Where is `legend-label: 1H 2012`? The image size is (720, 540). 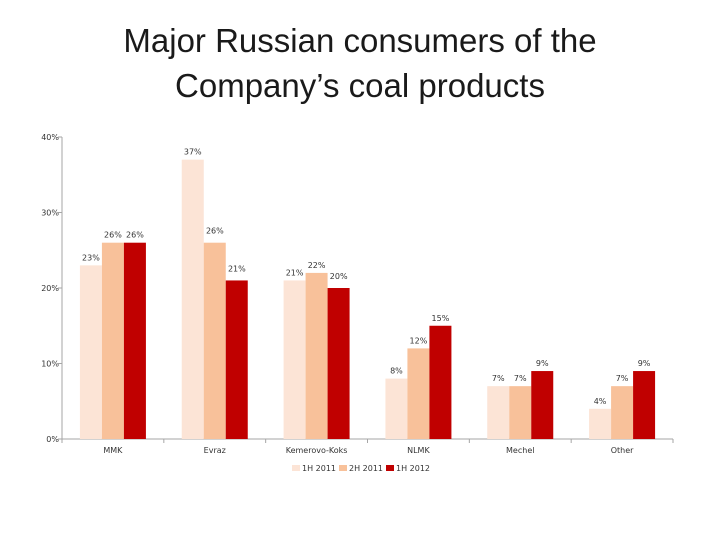
legend-label: 1H 2012 is located at coordinates (413, 468).